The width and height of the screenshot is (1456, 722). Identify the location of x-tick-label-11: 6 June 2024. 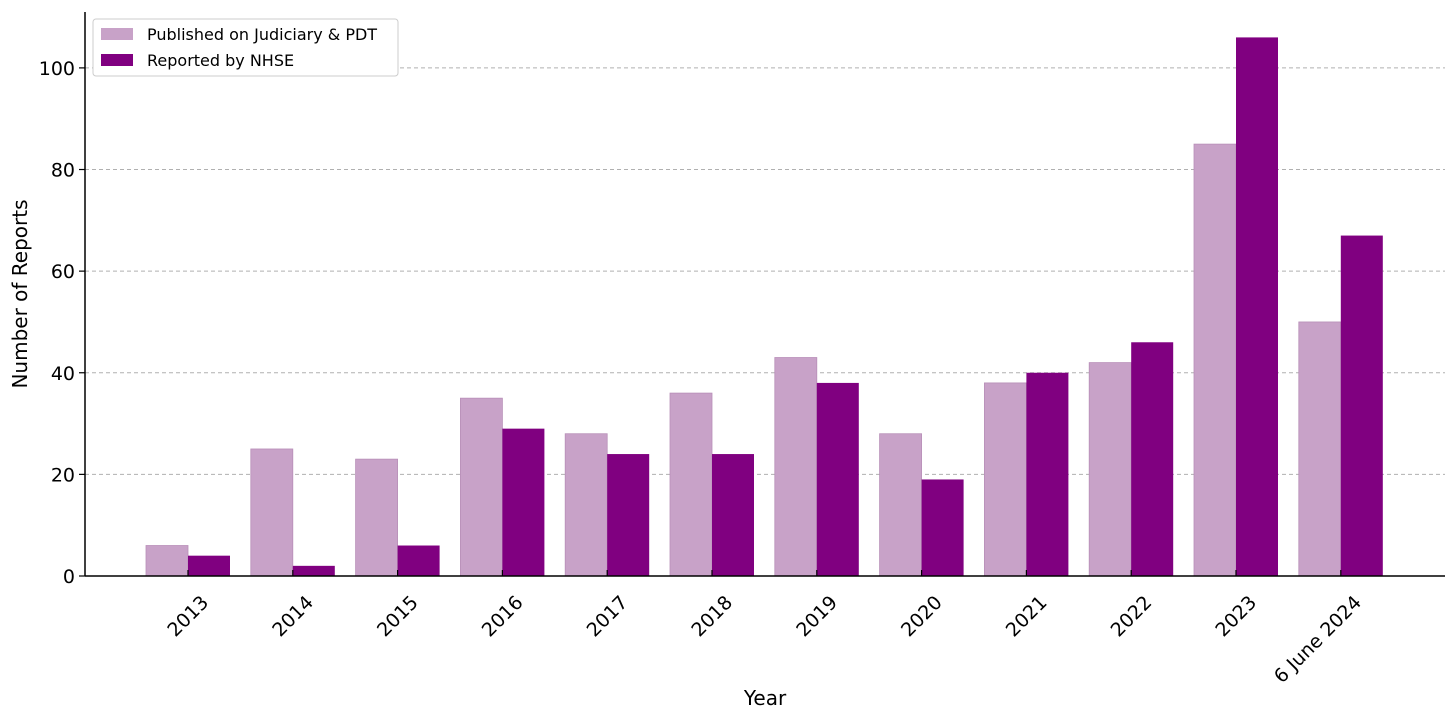
(1318, 640).